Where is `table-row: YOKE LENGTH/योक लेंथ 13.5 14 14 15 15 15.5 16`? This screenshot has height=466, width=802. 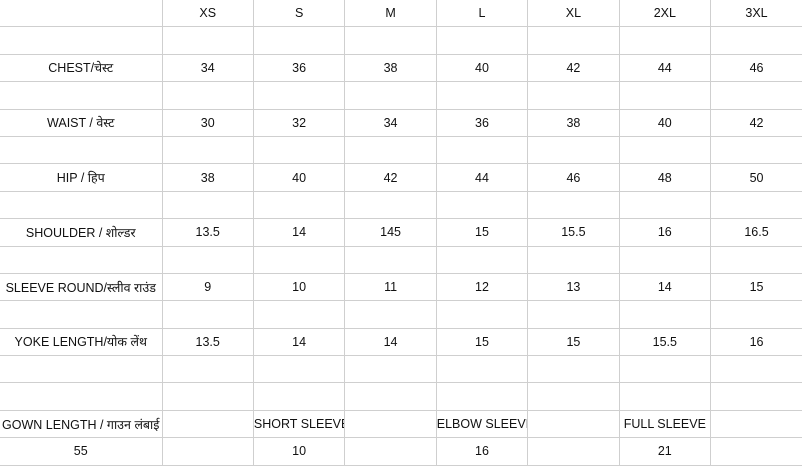
table-row: YOKE LENGTH/योक लेंथ 13.5 14 14 15 15 15.5 16 is located at coordinates (401, 342).